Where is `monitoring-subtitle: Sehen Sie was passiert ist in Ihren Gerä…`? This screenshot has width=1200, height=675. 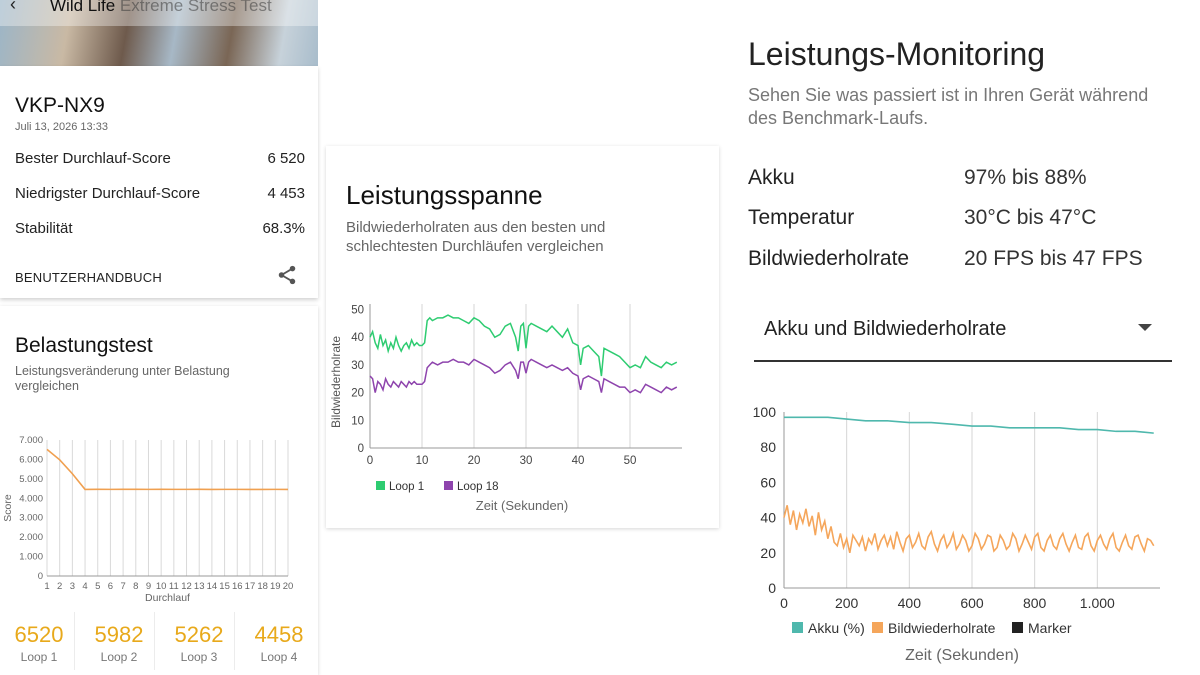 monitoring-subtitle: Sehen Sie was passiert ist in Ihren Gerä… is located at coordinates (948, 106).